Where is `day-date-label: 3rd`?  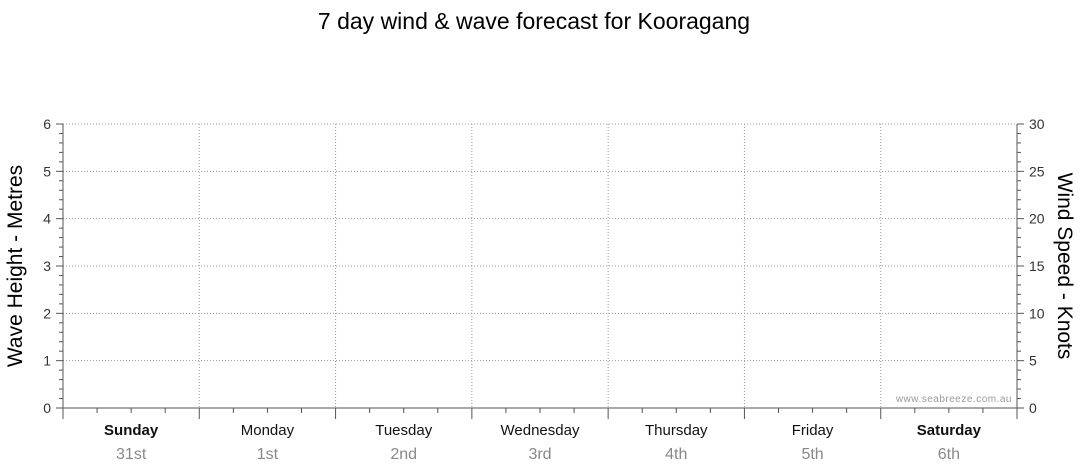
day-date-label: 3rd is located at coordinates (539, 454).